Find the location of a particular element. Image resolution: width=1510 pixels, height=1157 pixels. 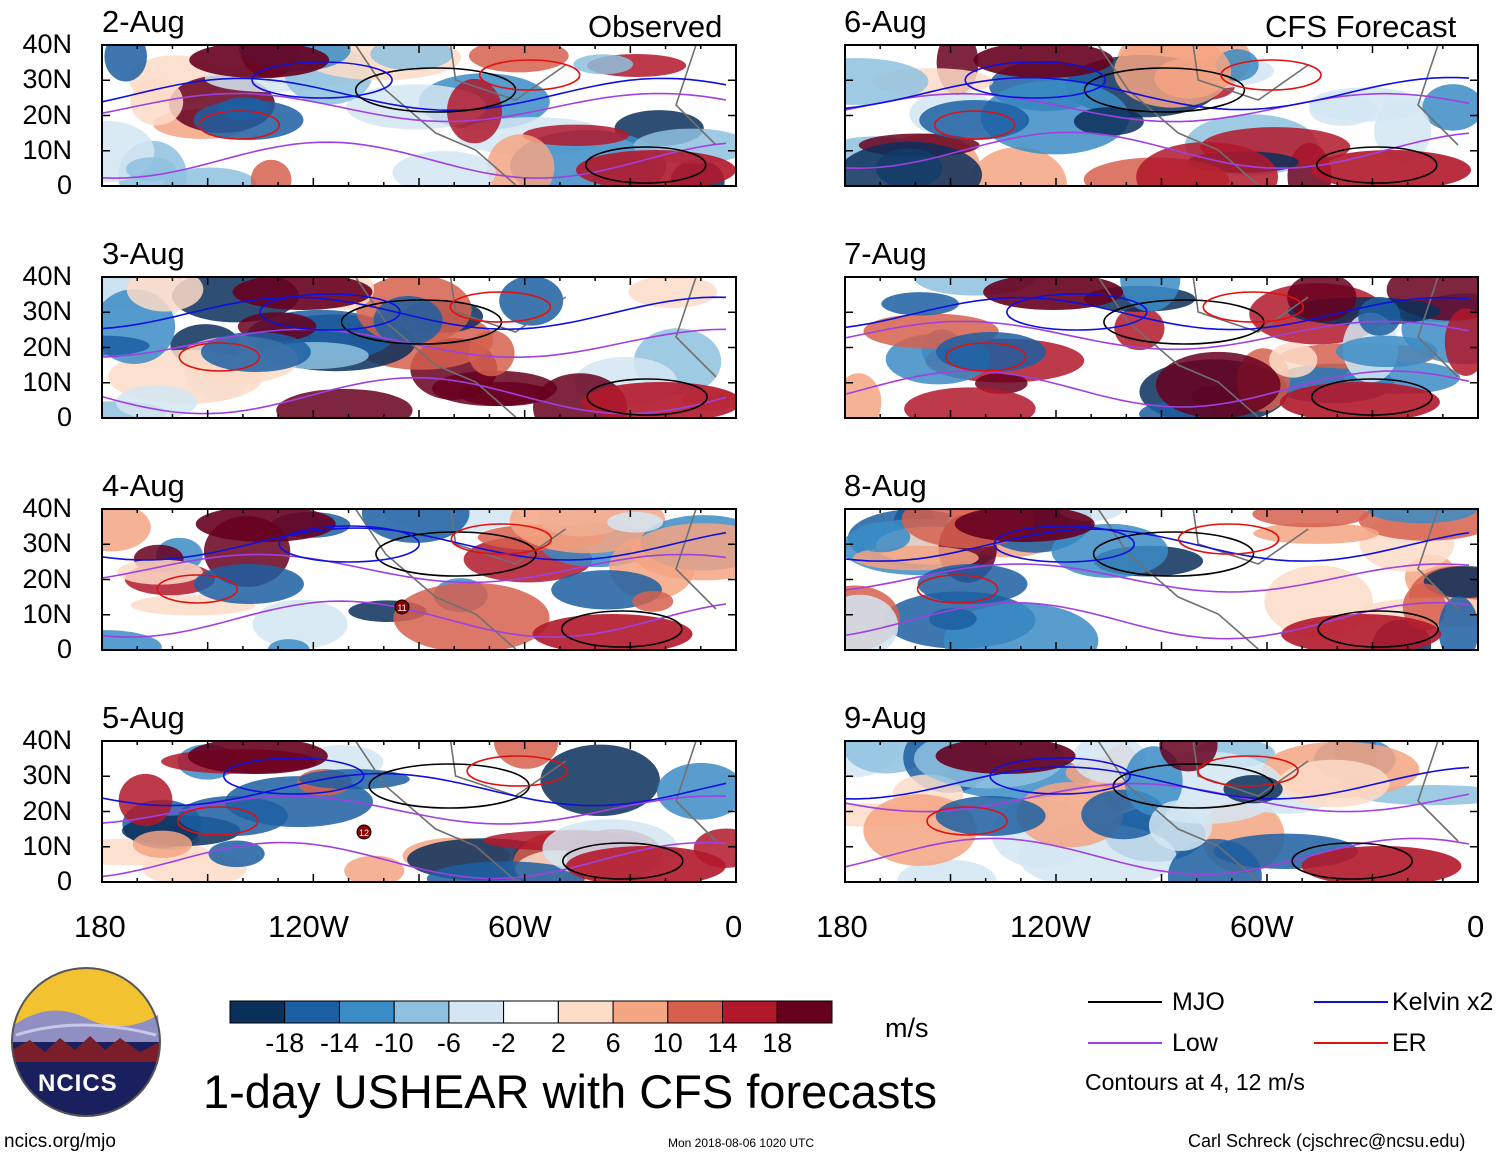

colorbar-tick: -10 is located at coordinates (394, 1043).